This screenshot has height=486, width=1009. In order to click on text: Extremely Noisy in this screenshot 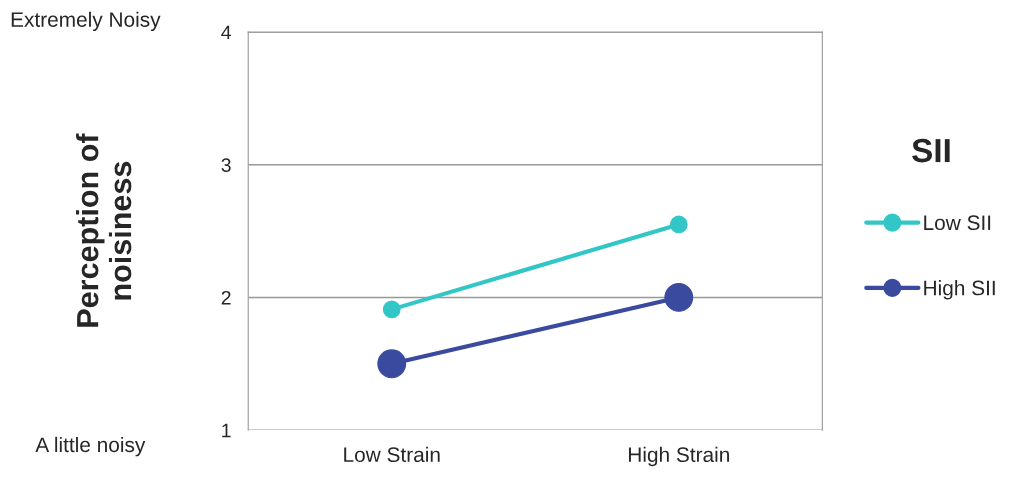, I will do `click(86, 21)`.